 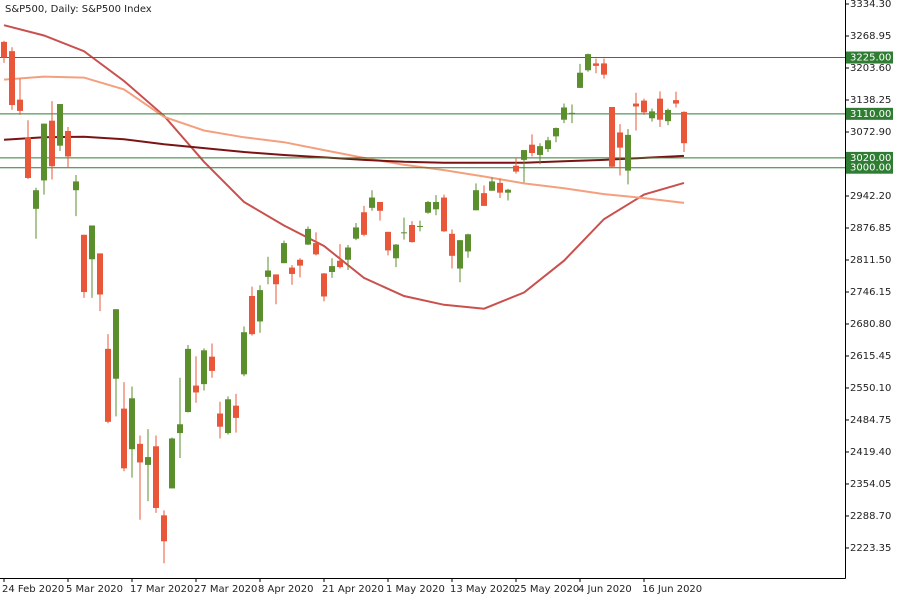 What do you see at coordinates (546, 589) in the screenshot?
I see `x-tick-label: 25 May 2020` at bounding box center [546, 589].